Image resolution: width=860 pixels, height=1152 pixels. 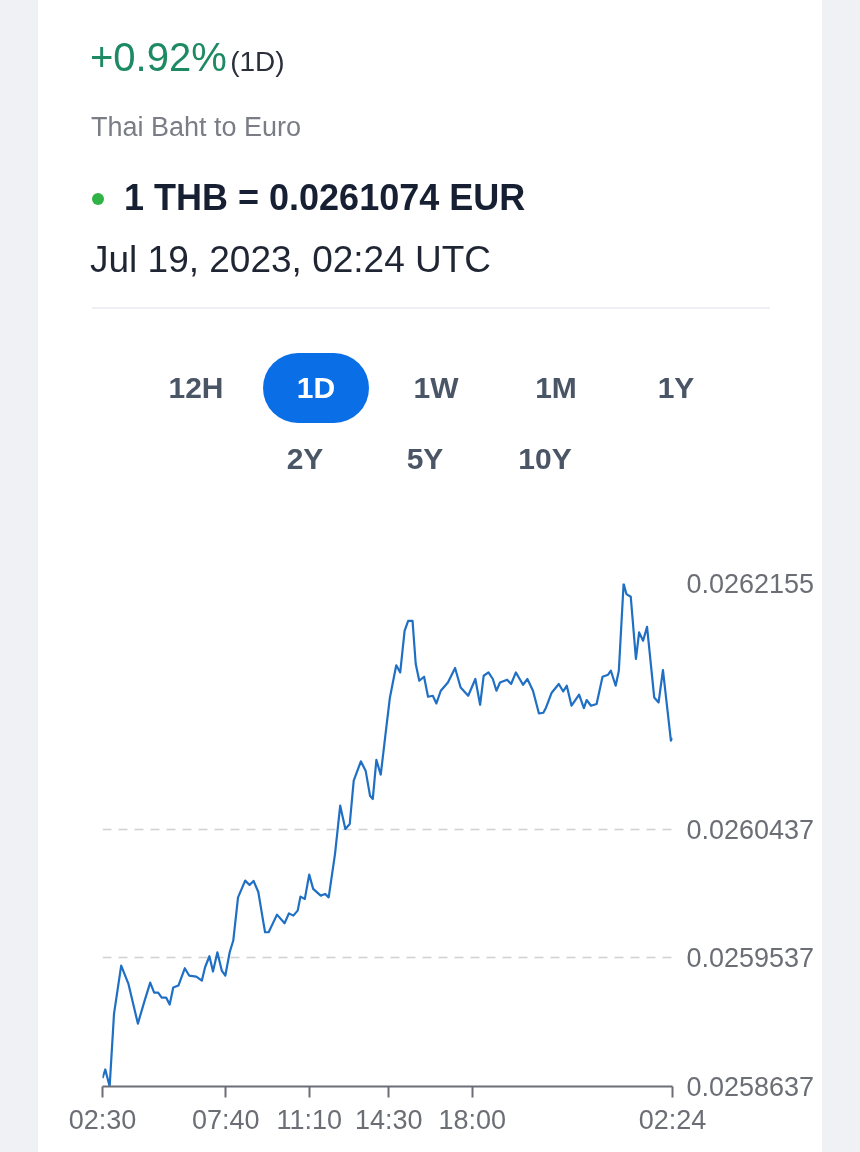 I want to click on x-tick-label: 02:24, so click(x=672, y=1119).